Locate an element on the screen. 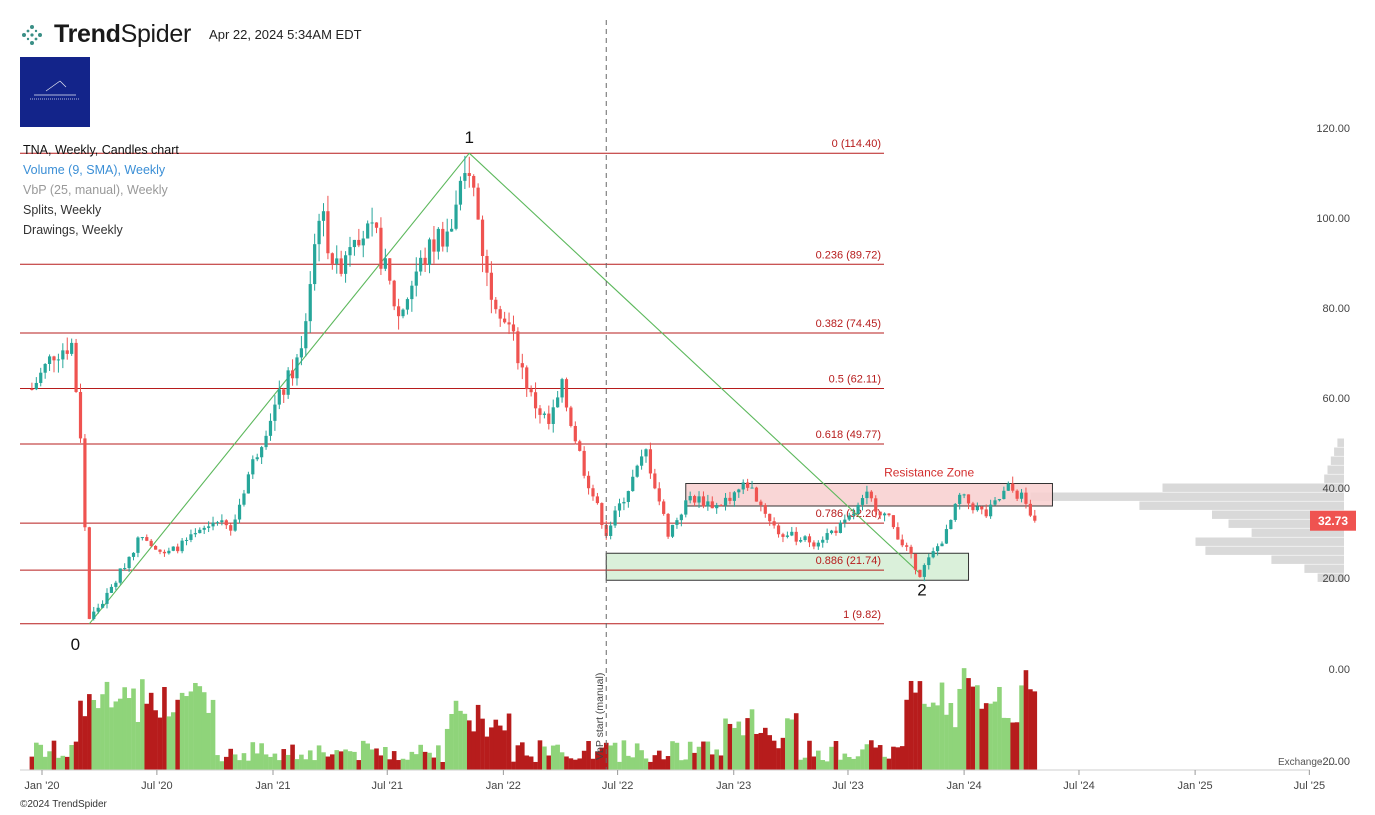 The image size is (1375, 815). legend-drawings: Drawings, Weekly is located at coordinates (73, 230).